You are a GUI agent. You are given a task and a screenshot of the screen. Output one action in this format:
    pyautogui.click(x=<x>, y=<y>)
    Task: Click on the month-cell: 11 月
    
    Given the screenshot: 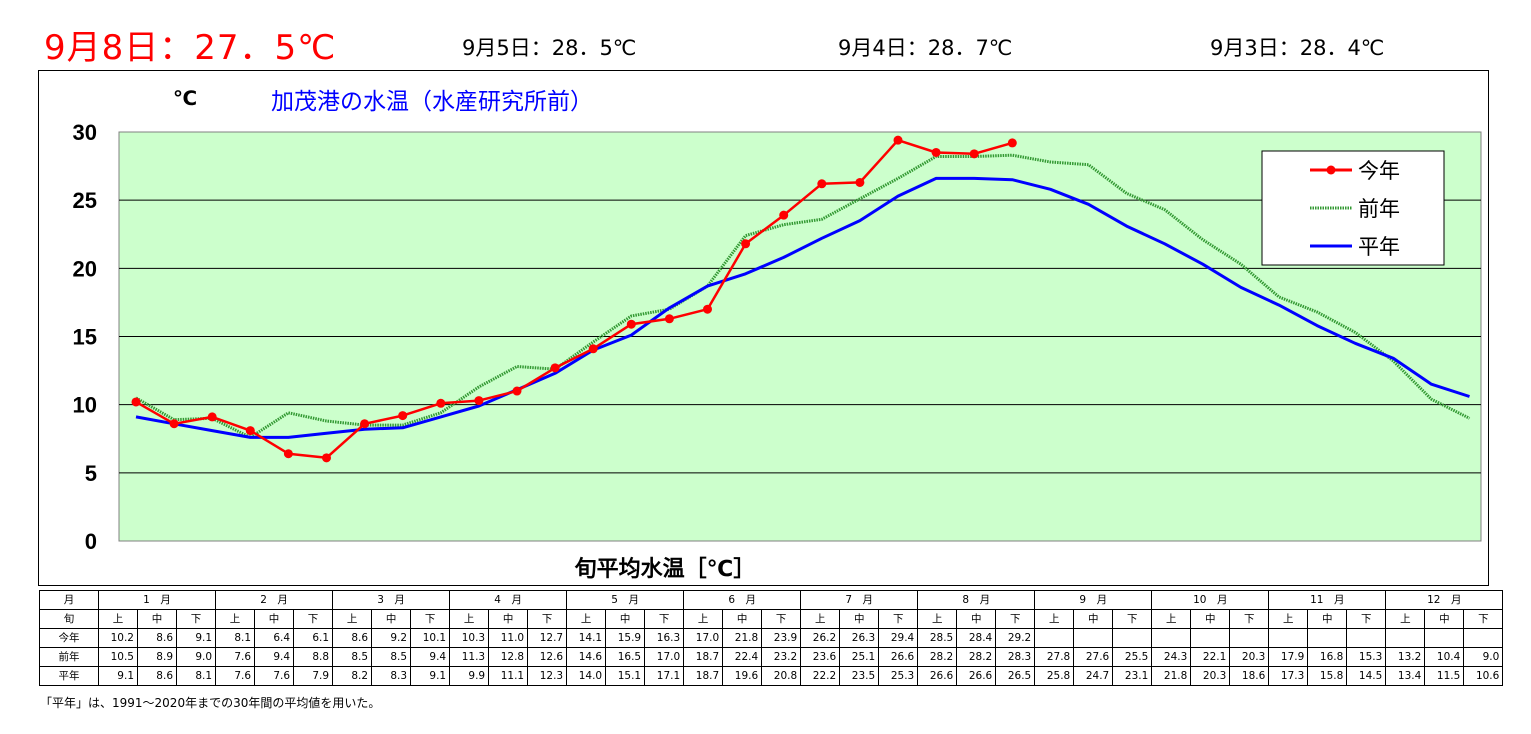 What is the action you would take?
    pyautogui.click(x=1327, y=600)
    